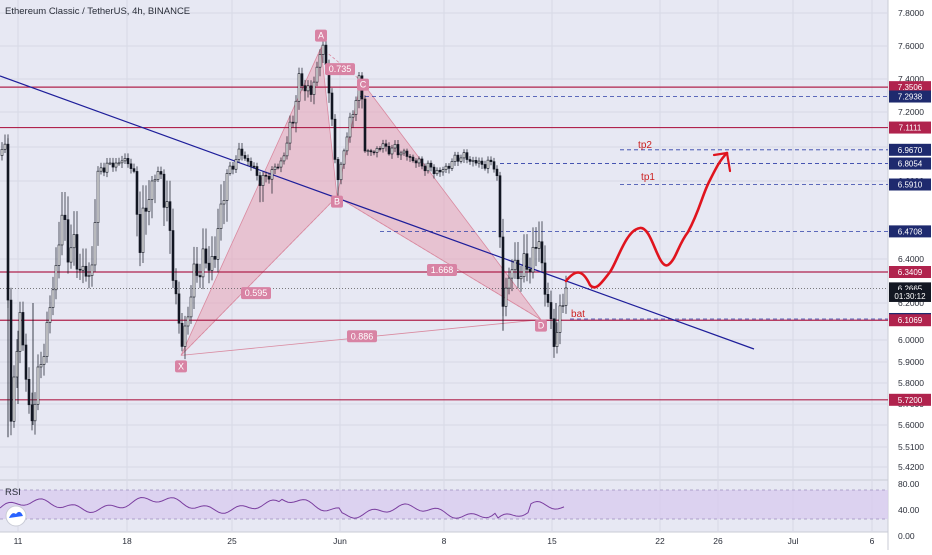  What do you see at coordinates (181, 366) in the screenshot?
I see `point-label-x: X` at bounding box center [181, 366].